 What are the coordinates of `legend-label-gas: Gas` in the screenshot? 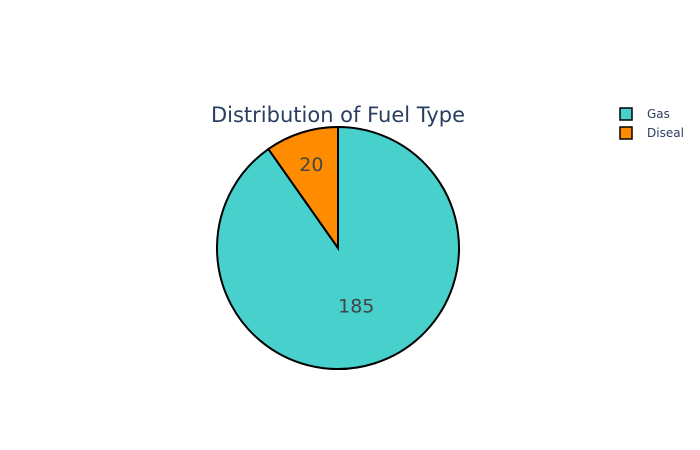 It's located at (658, 114).